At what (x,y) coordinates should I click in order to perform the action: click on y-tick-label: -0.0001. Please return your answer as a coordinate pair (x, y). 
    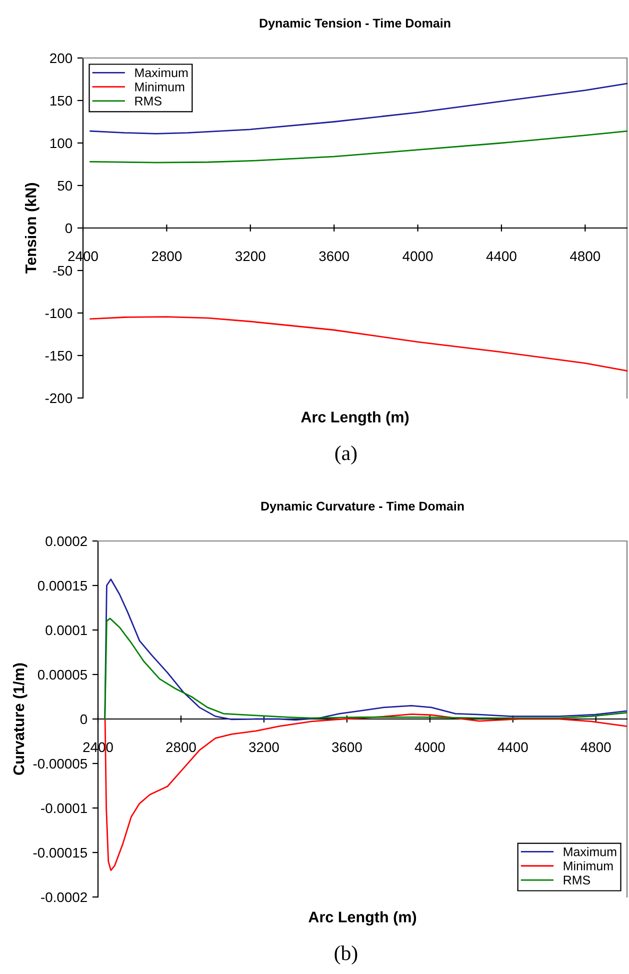
    Looking at the image, I should click on (64, 808).